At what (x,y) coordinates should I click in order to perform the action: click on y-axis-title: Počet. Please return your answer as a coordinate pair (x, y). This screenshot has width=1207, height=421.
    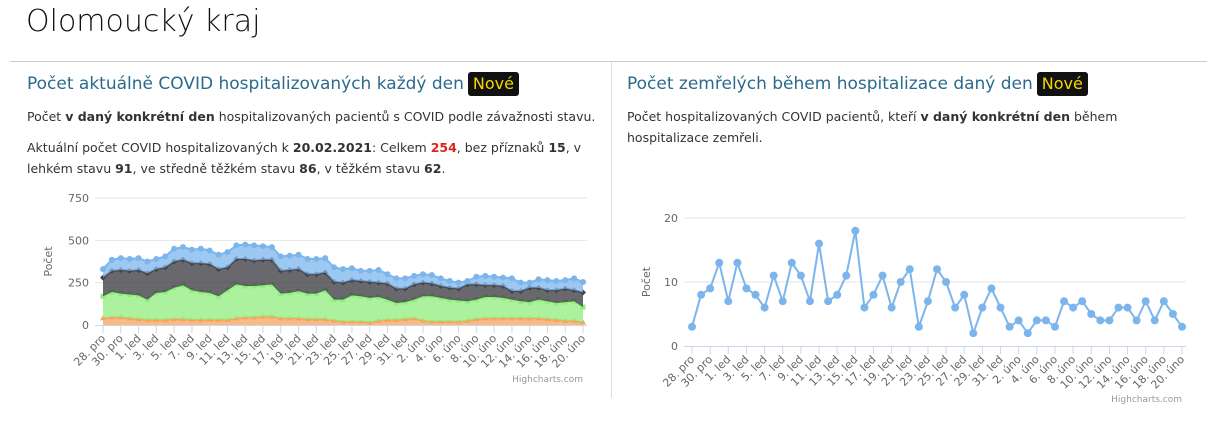
    Looking at the image, I should click on (646, 281).